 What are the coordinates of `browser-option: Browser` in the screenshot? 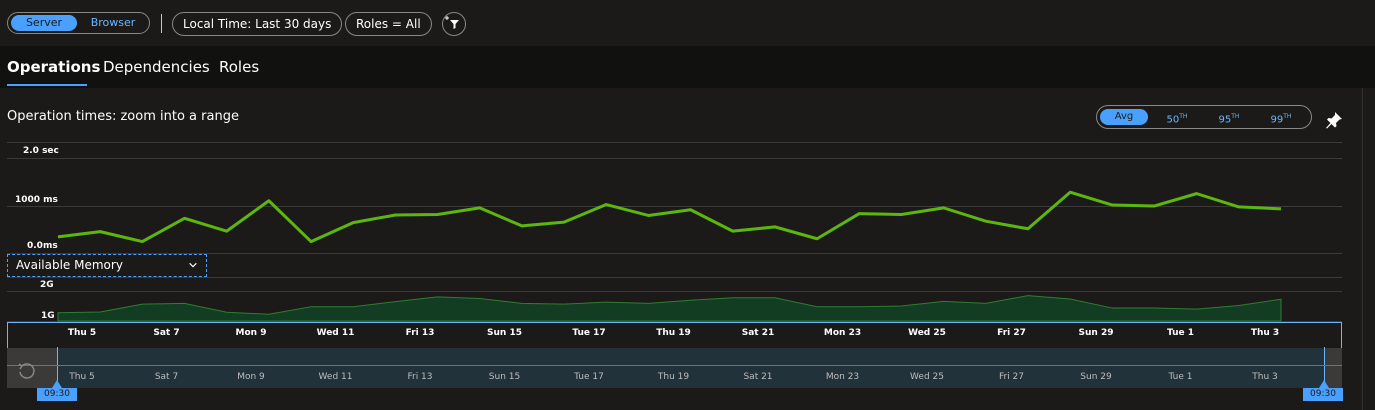 It's located at (113, 22).